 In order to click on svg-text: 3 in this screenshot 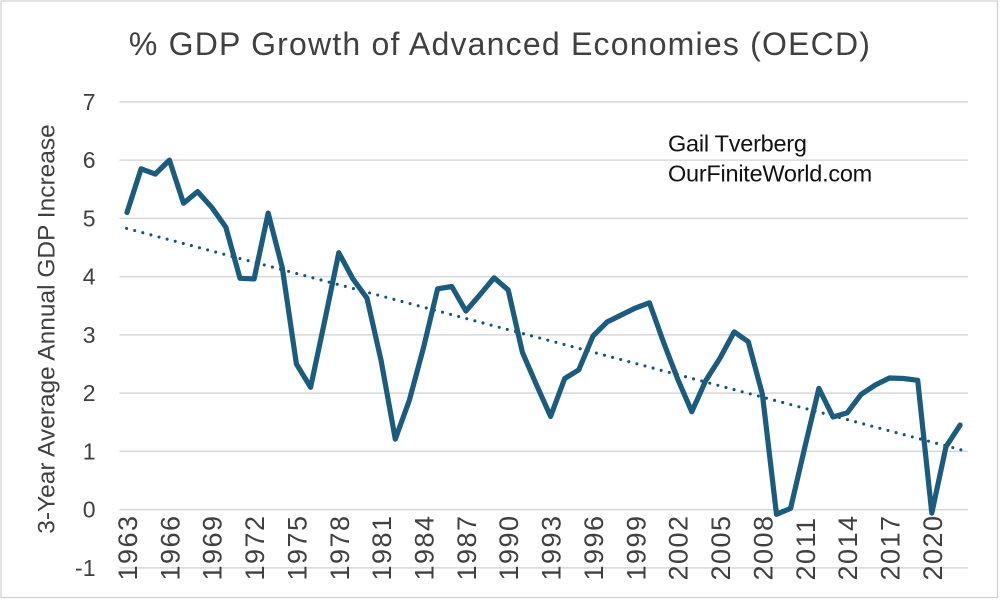, I will do `click(89, 335)`.